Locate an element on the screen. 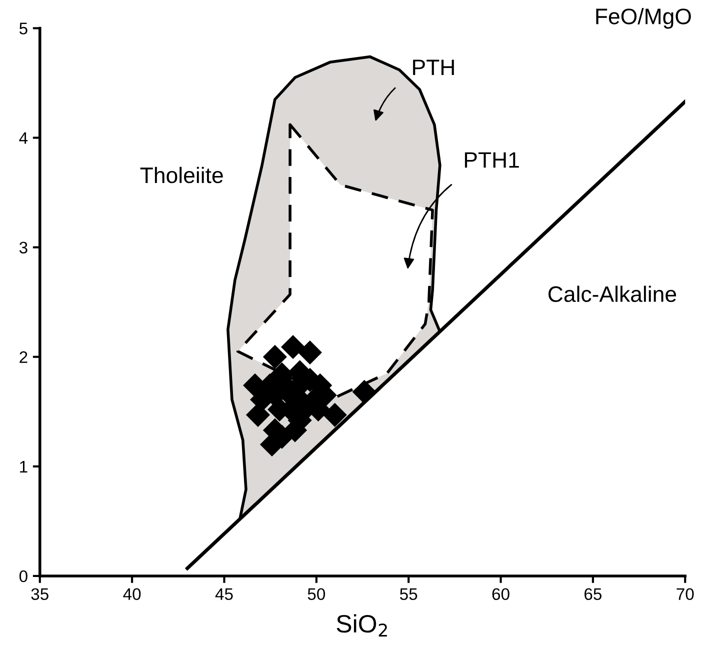 The image size is (725, 656). y-tick-label: 0 is located at coordinates (23, 576).